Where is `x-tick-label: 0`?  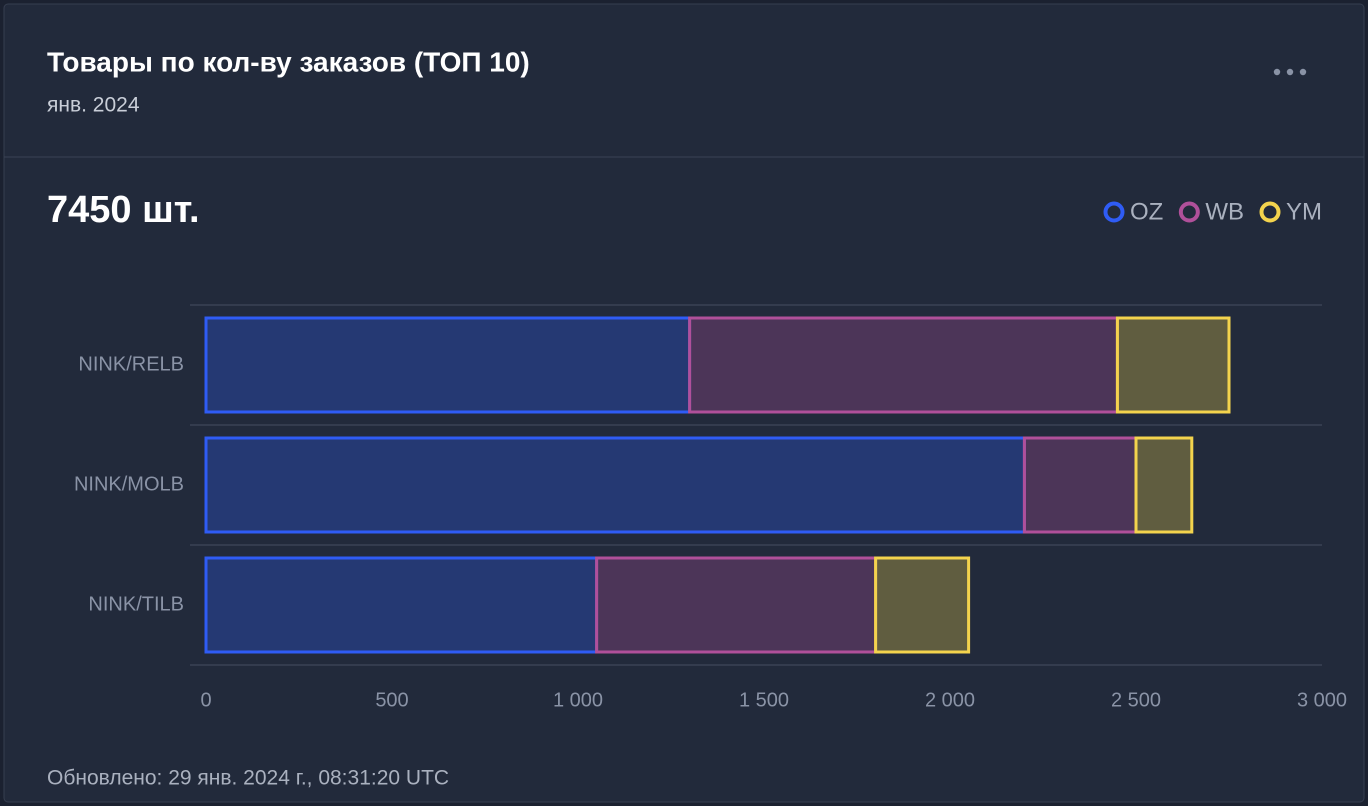
x-tick-label: 0 is located at coordinates (205, 700).